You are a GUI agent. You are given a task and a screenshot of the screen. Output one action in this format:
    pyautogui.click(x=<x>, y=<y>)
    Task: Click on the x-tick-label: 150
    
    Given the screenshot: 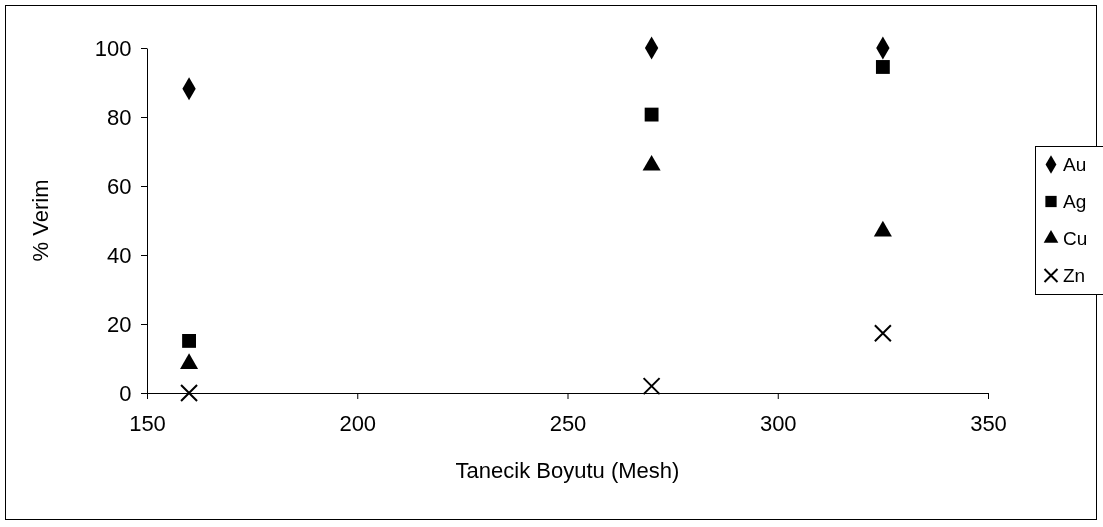 What is the action you would take?
    pyautogui.click(x=147, y=423)
    